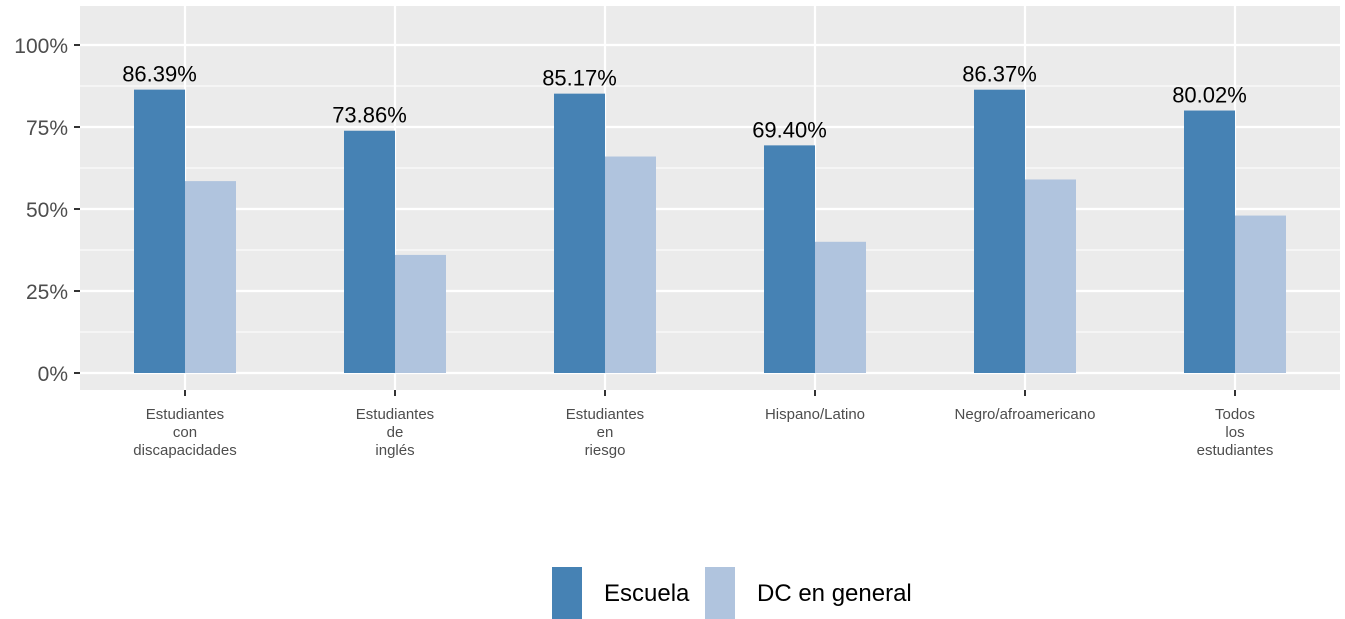 This screenshot has height=619, width=1345. I want to click on legend-key-escuela, so click(567, 593).